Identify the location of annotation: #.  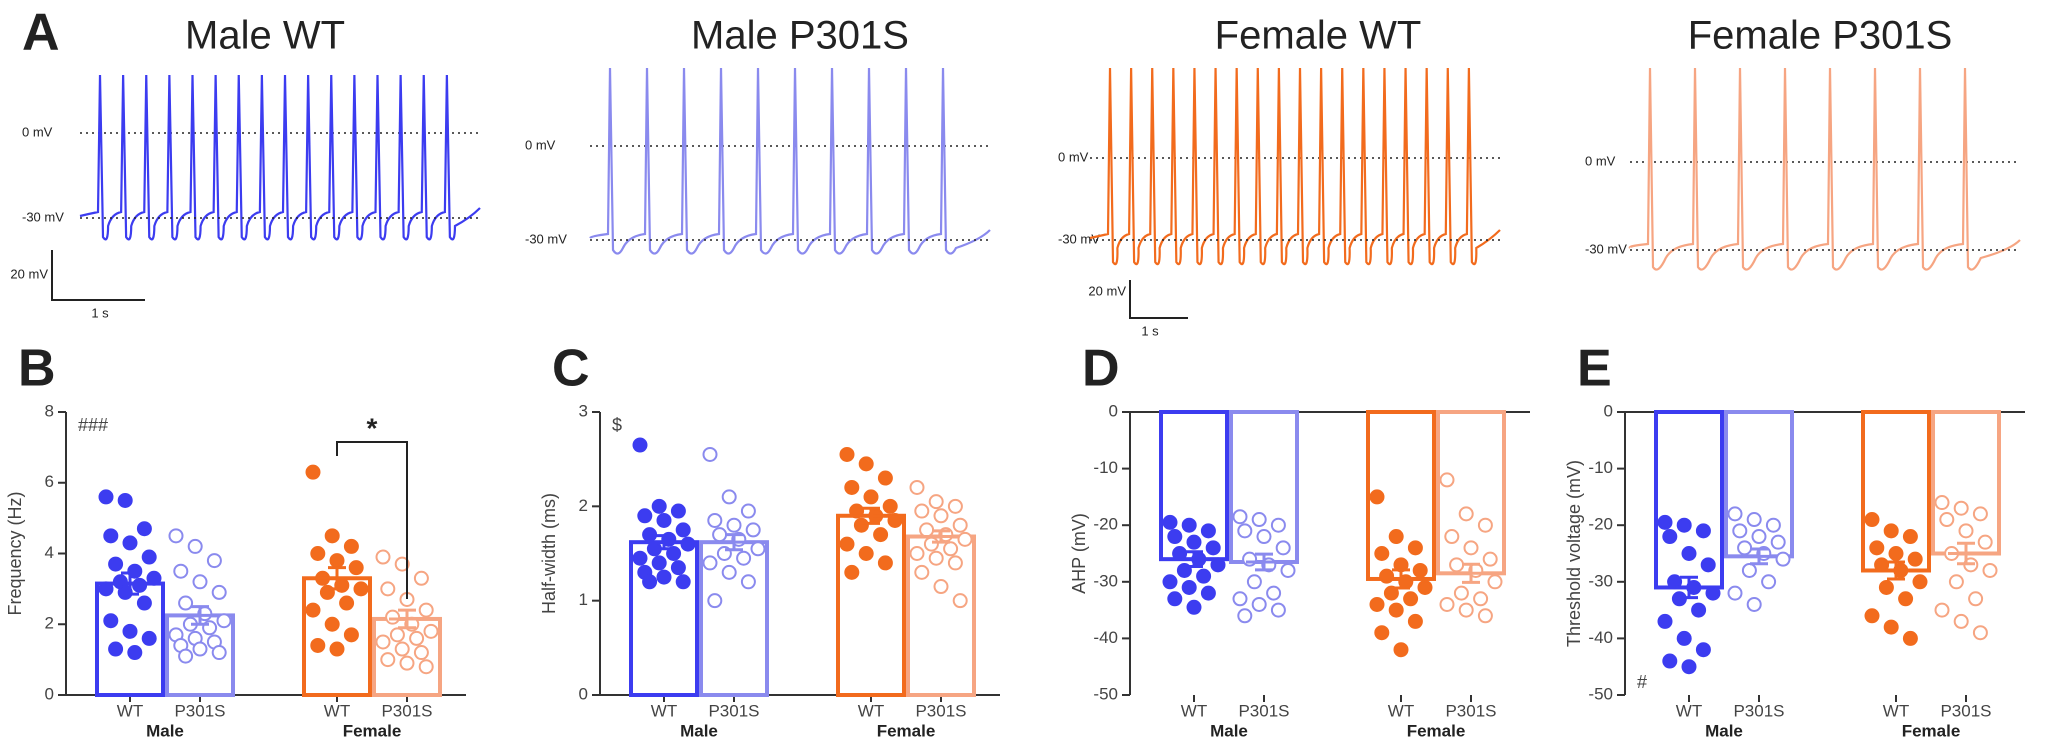
(1642, 682).